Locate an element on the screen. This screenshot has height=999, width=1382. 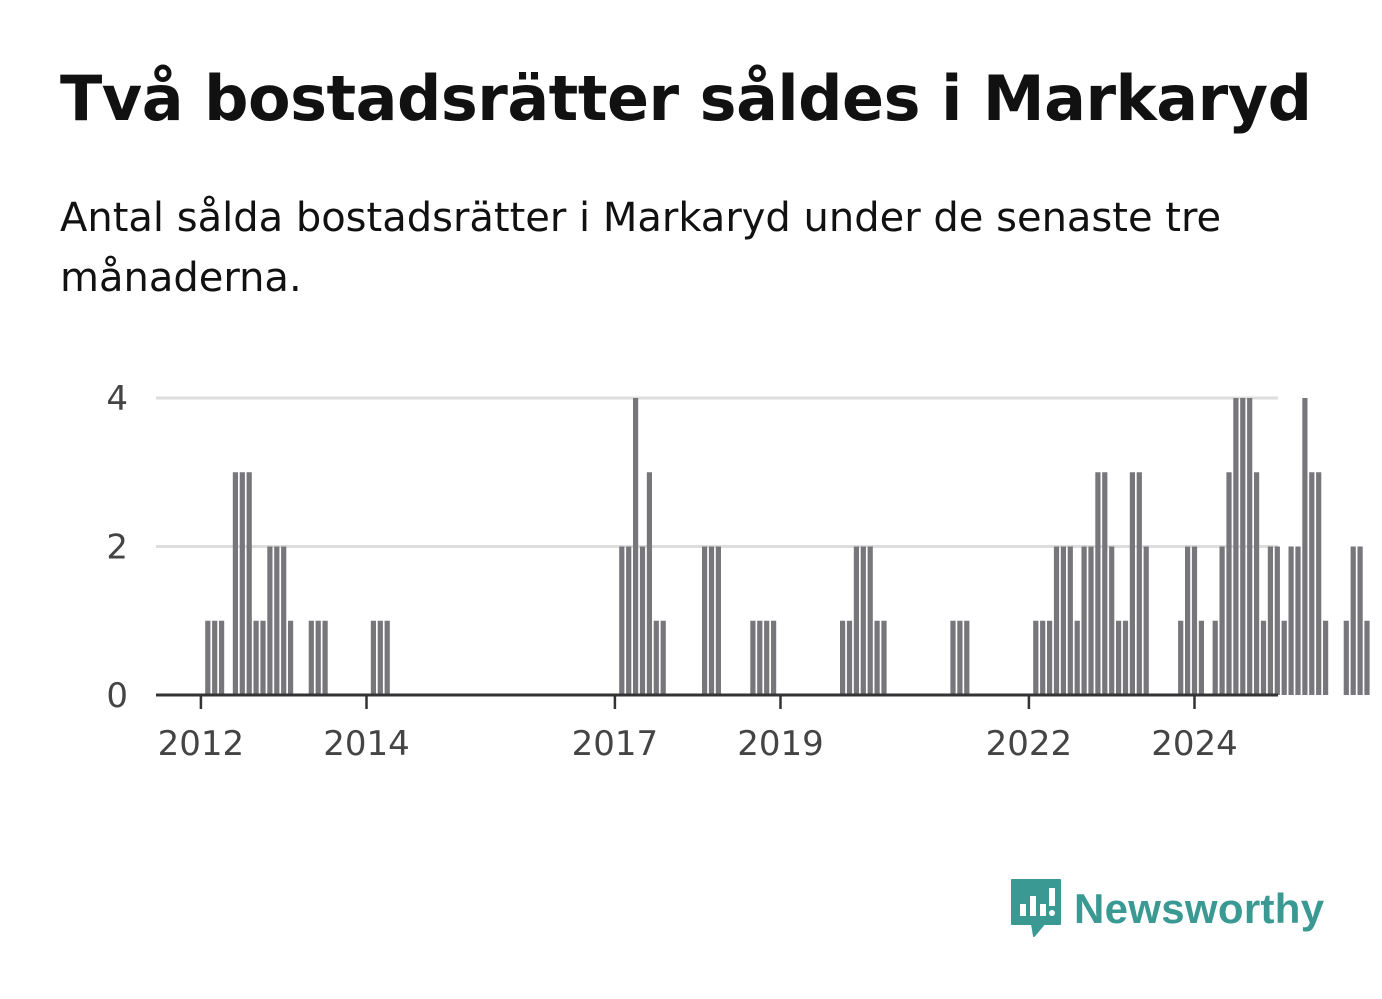
y-tick-label: 0 is located at coordinates (117, 696).